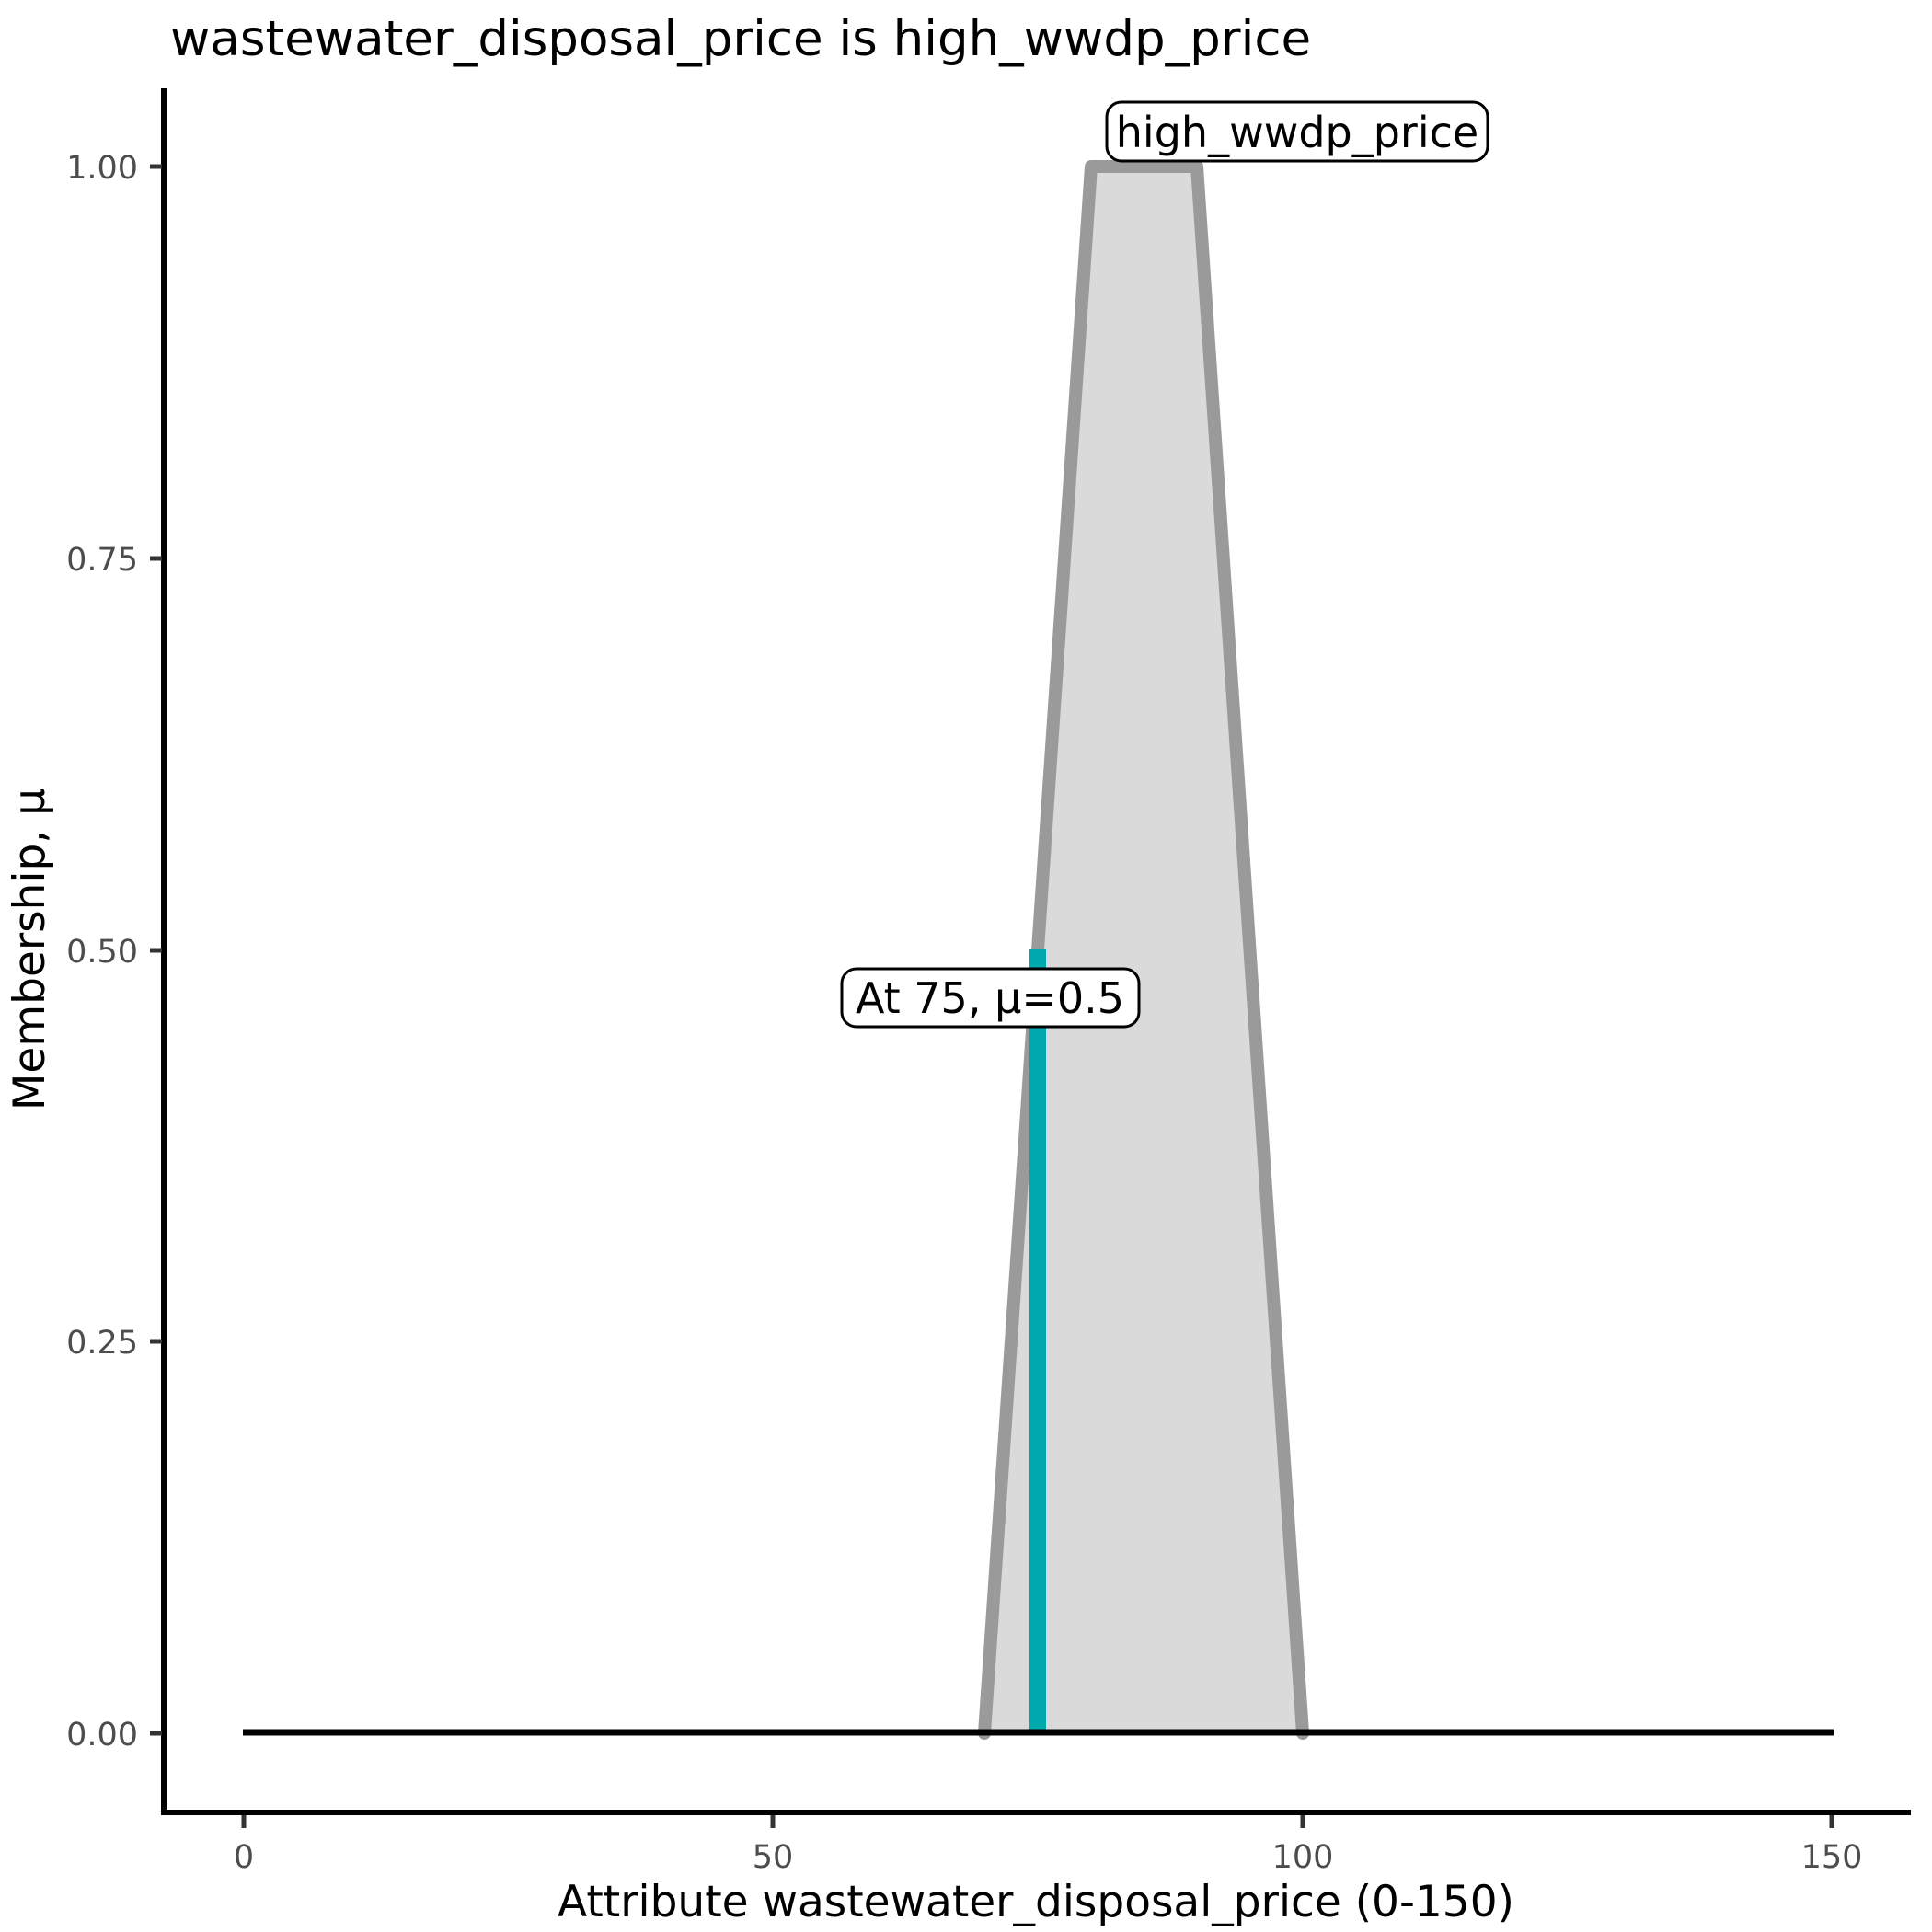  I want to click on y-tick-label-1.00: 1.00, so click(102, 168).